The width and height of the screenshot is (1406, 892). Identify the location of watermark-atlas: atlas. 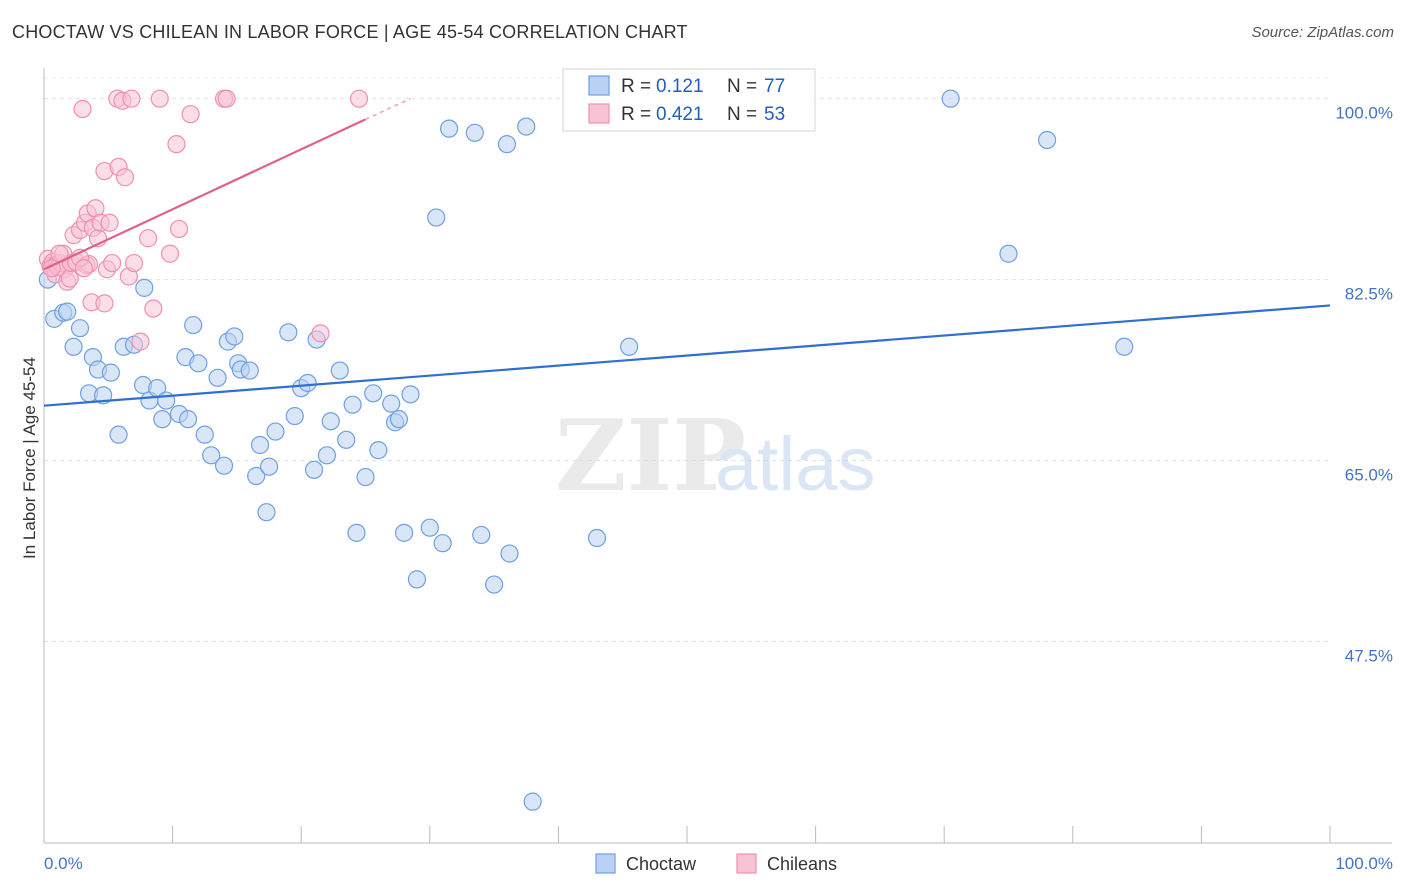
(795, 464).